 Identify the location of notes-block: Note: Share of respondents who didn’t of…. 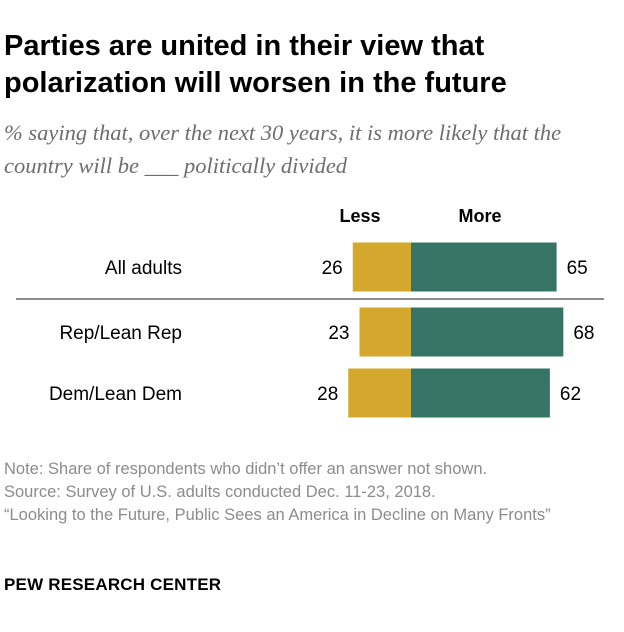
(309, 492).